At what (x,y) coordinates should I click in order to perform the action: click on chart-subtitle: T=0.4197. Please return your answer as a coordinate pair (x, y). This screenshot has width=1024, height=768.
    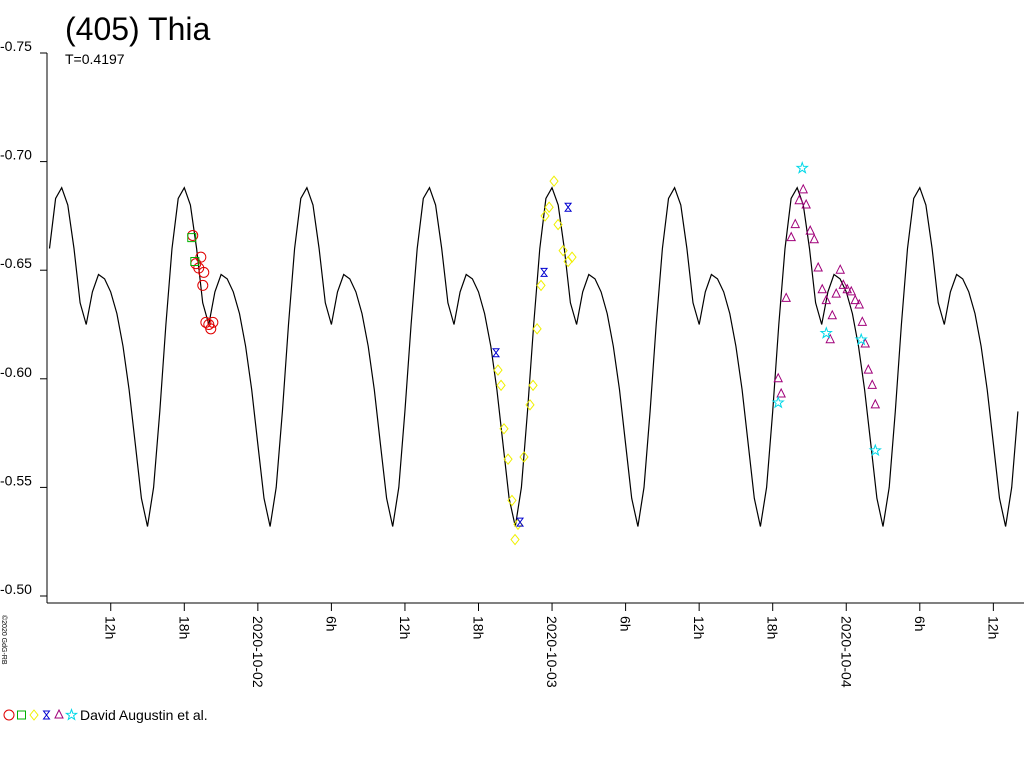
    Looking at the image, I should click on (95, 59).